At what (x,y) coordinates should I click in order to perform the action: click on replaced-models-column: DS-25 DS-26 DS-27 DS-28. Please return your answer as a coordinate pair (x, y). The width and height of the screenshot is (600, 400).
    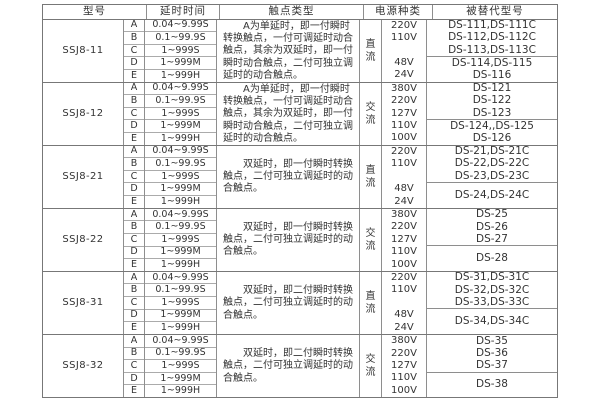
    Looking at the image, I should click on (492, 240).